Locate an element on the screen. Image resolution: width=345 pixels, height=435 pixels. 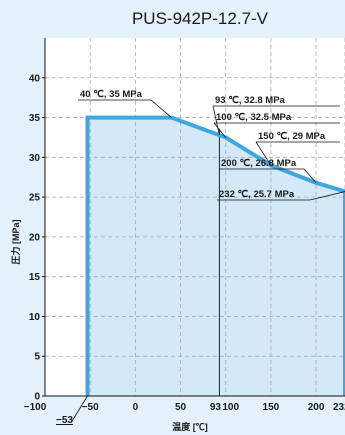
annotation-label: 100 ℃, 32.5 MPa is located at coordinates (254, 117).